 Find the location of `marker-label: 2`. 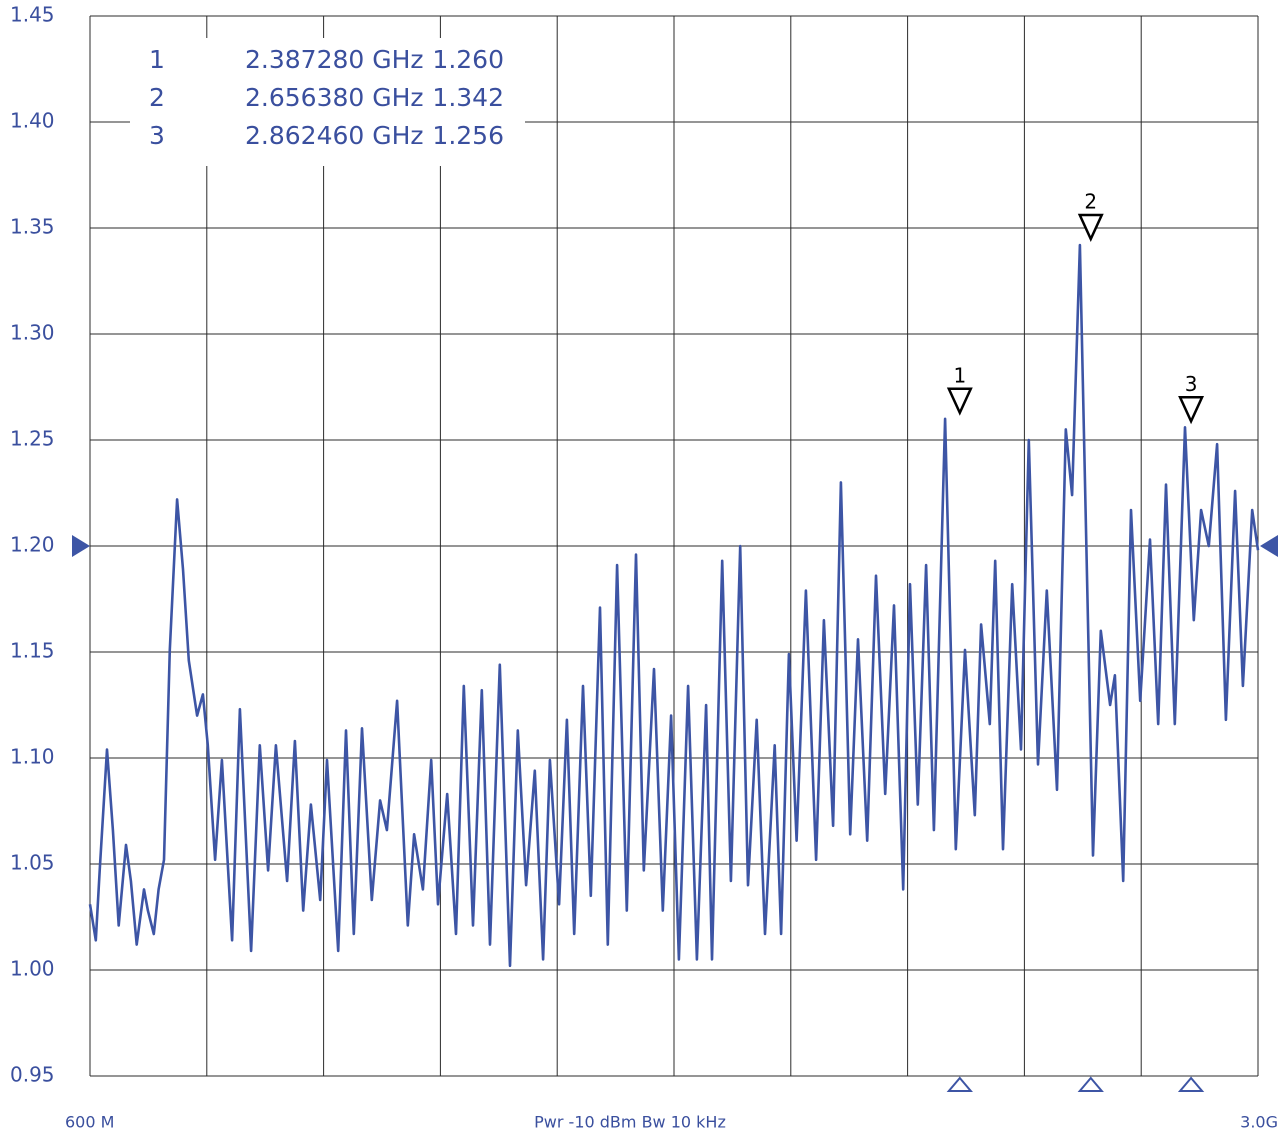

marker-label: 2 is located at coordinates (1090, 201).